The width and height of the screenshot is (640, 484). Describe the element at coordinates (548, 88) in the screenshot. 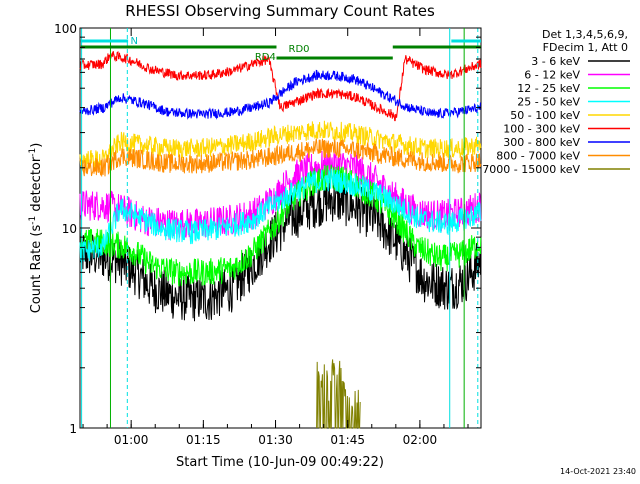

I see `legend-label-2: 12 - 25 keV` at that location.